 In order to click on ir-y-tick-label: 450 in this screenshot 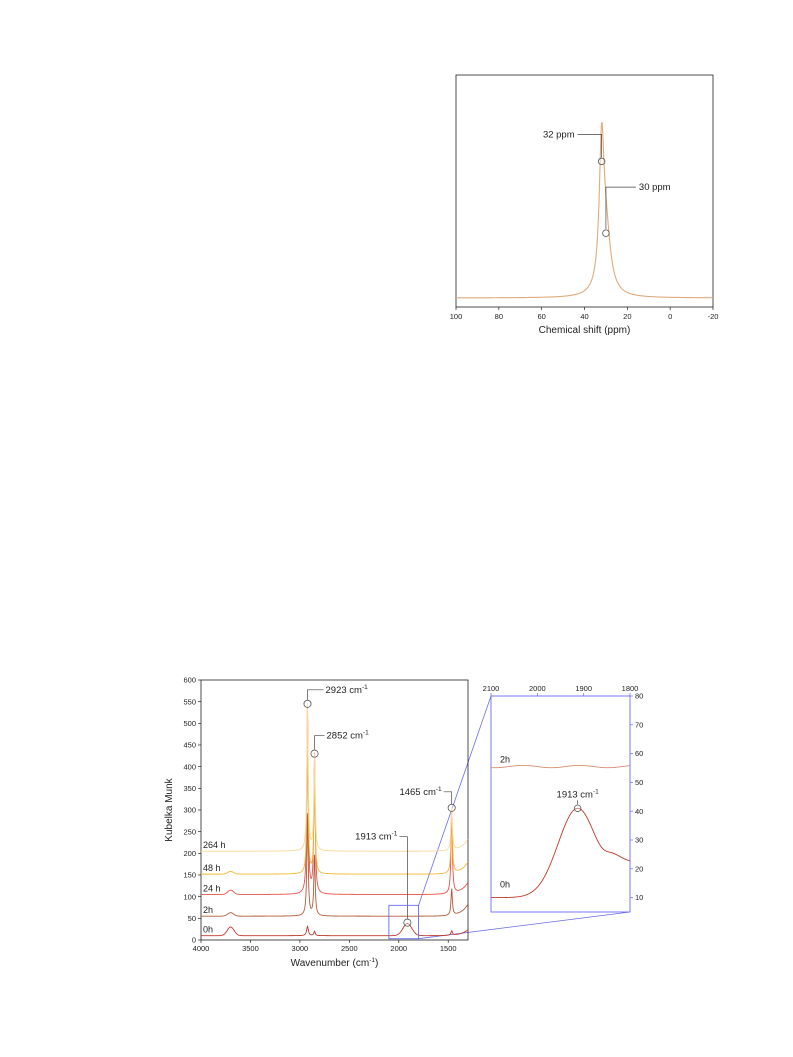, I will do `click(189, 745)`.